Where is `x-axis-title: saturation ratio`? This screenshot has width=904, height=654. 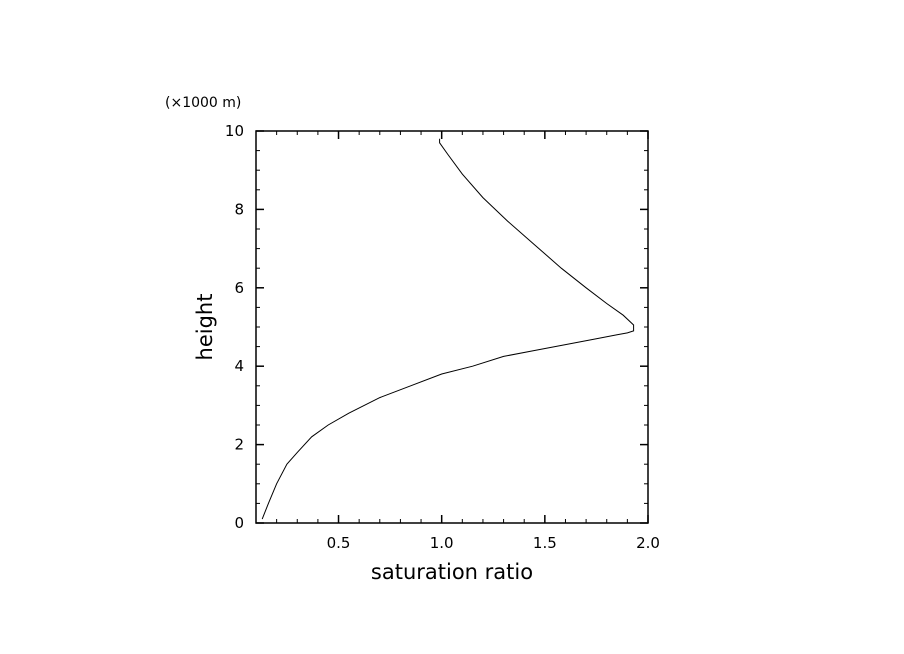 x-axis-title: saturation ratio is located at coordinates (452, 572).